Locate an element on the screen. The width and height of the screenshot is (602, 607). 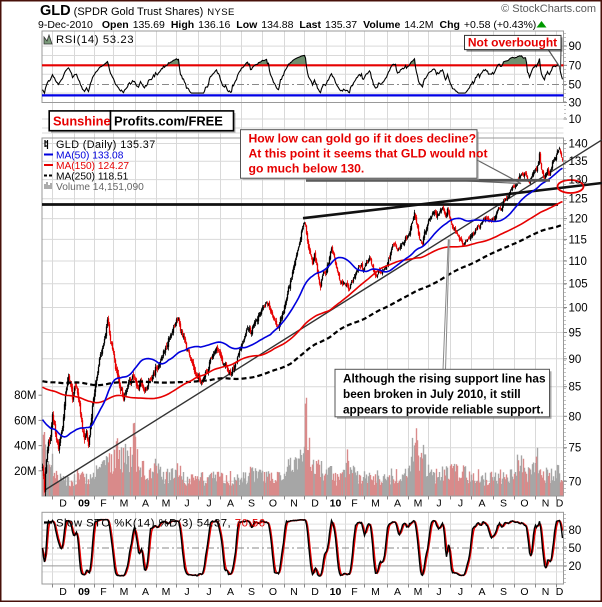
svg-text: RSI(14) 53.23 is located at coordinates (95, 40).